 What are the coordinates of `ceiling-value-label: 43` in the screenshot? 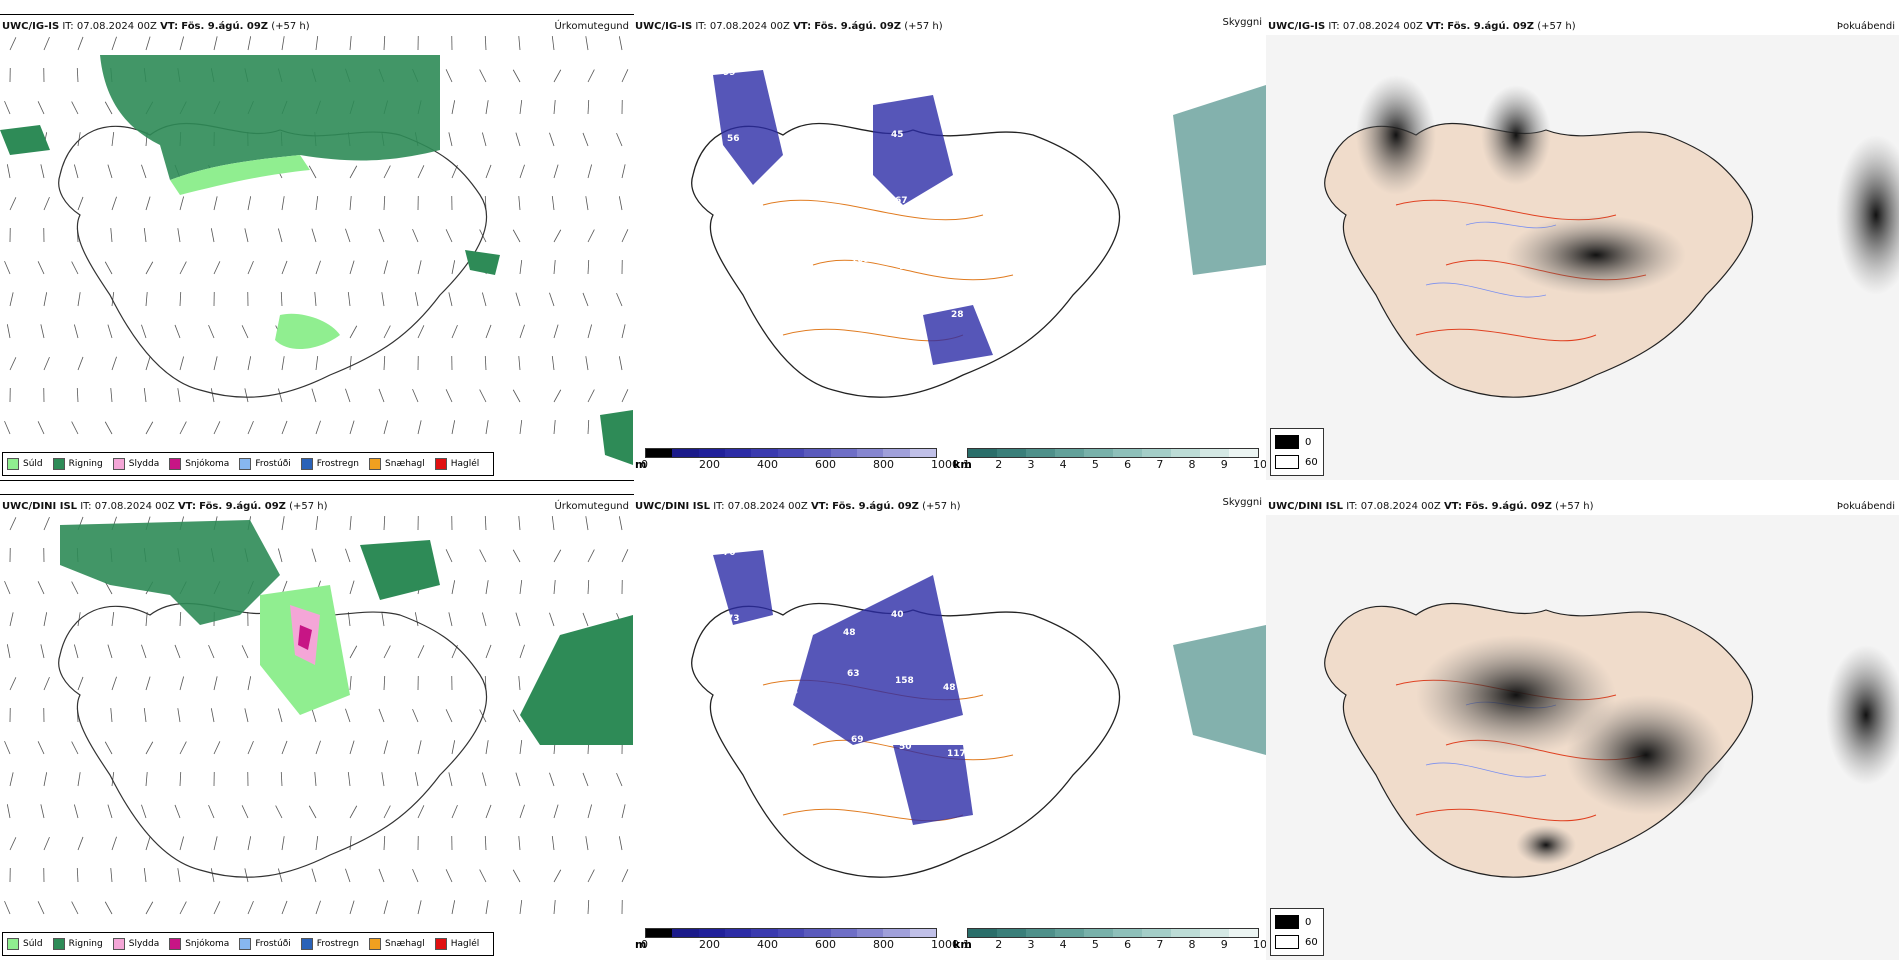 It's located at (1009, 83).